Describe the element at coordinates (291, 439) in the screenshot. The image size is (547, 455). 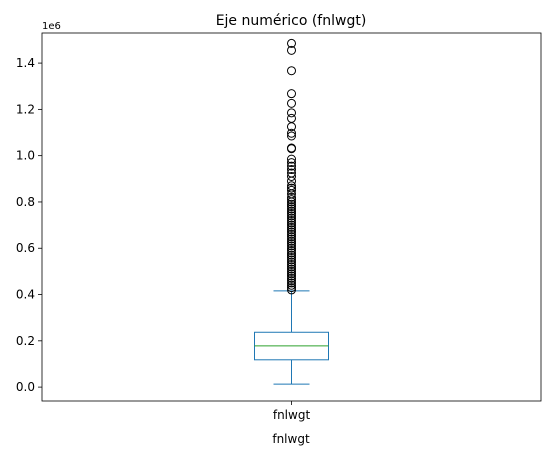
I see `x-axis-label: fnlwgt` at that location.